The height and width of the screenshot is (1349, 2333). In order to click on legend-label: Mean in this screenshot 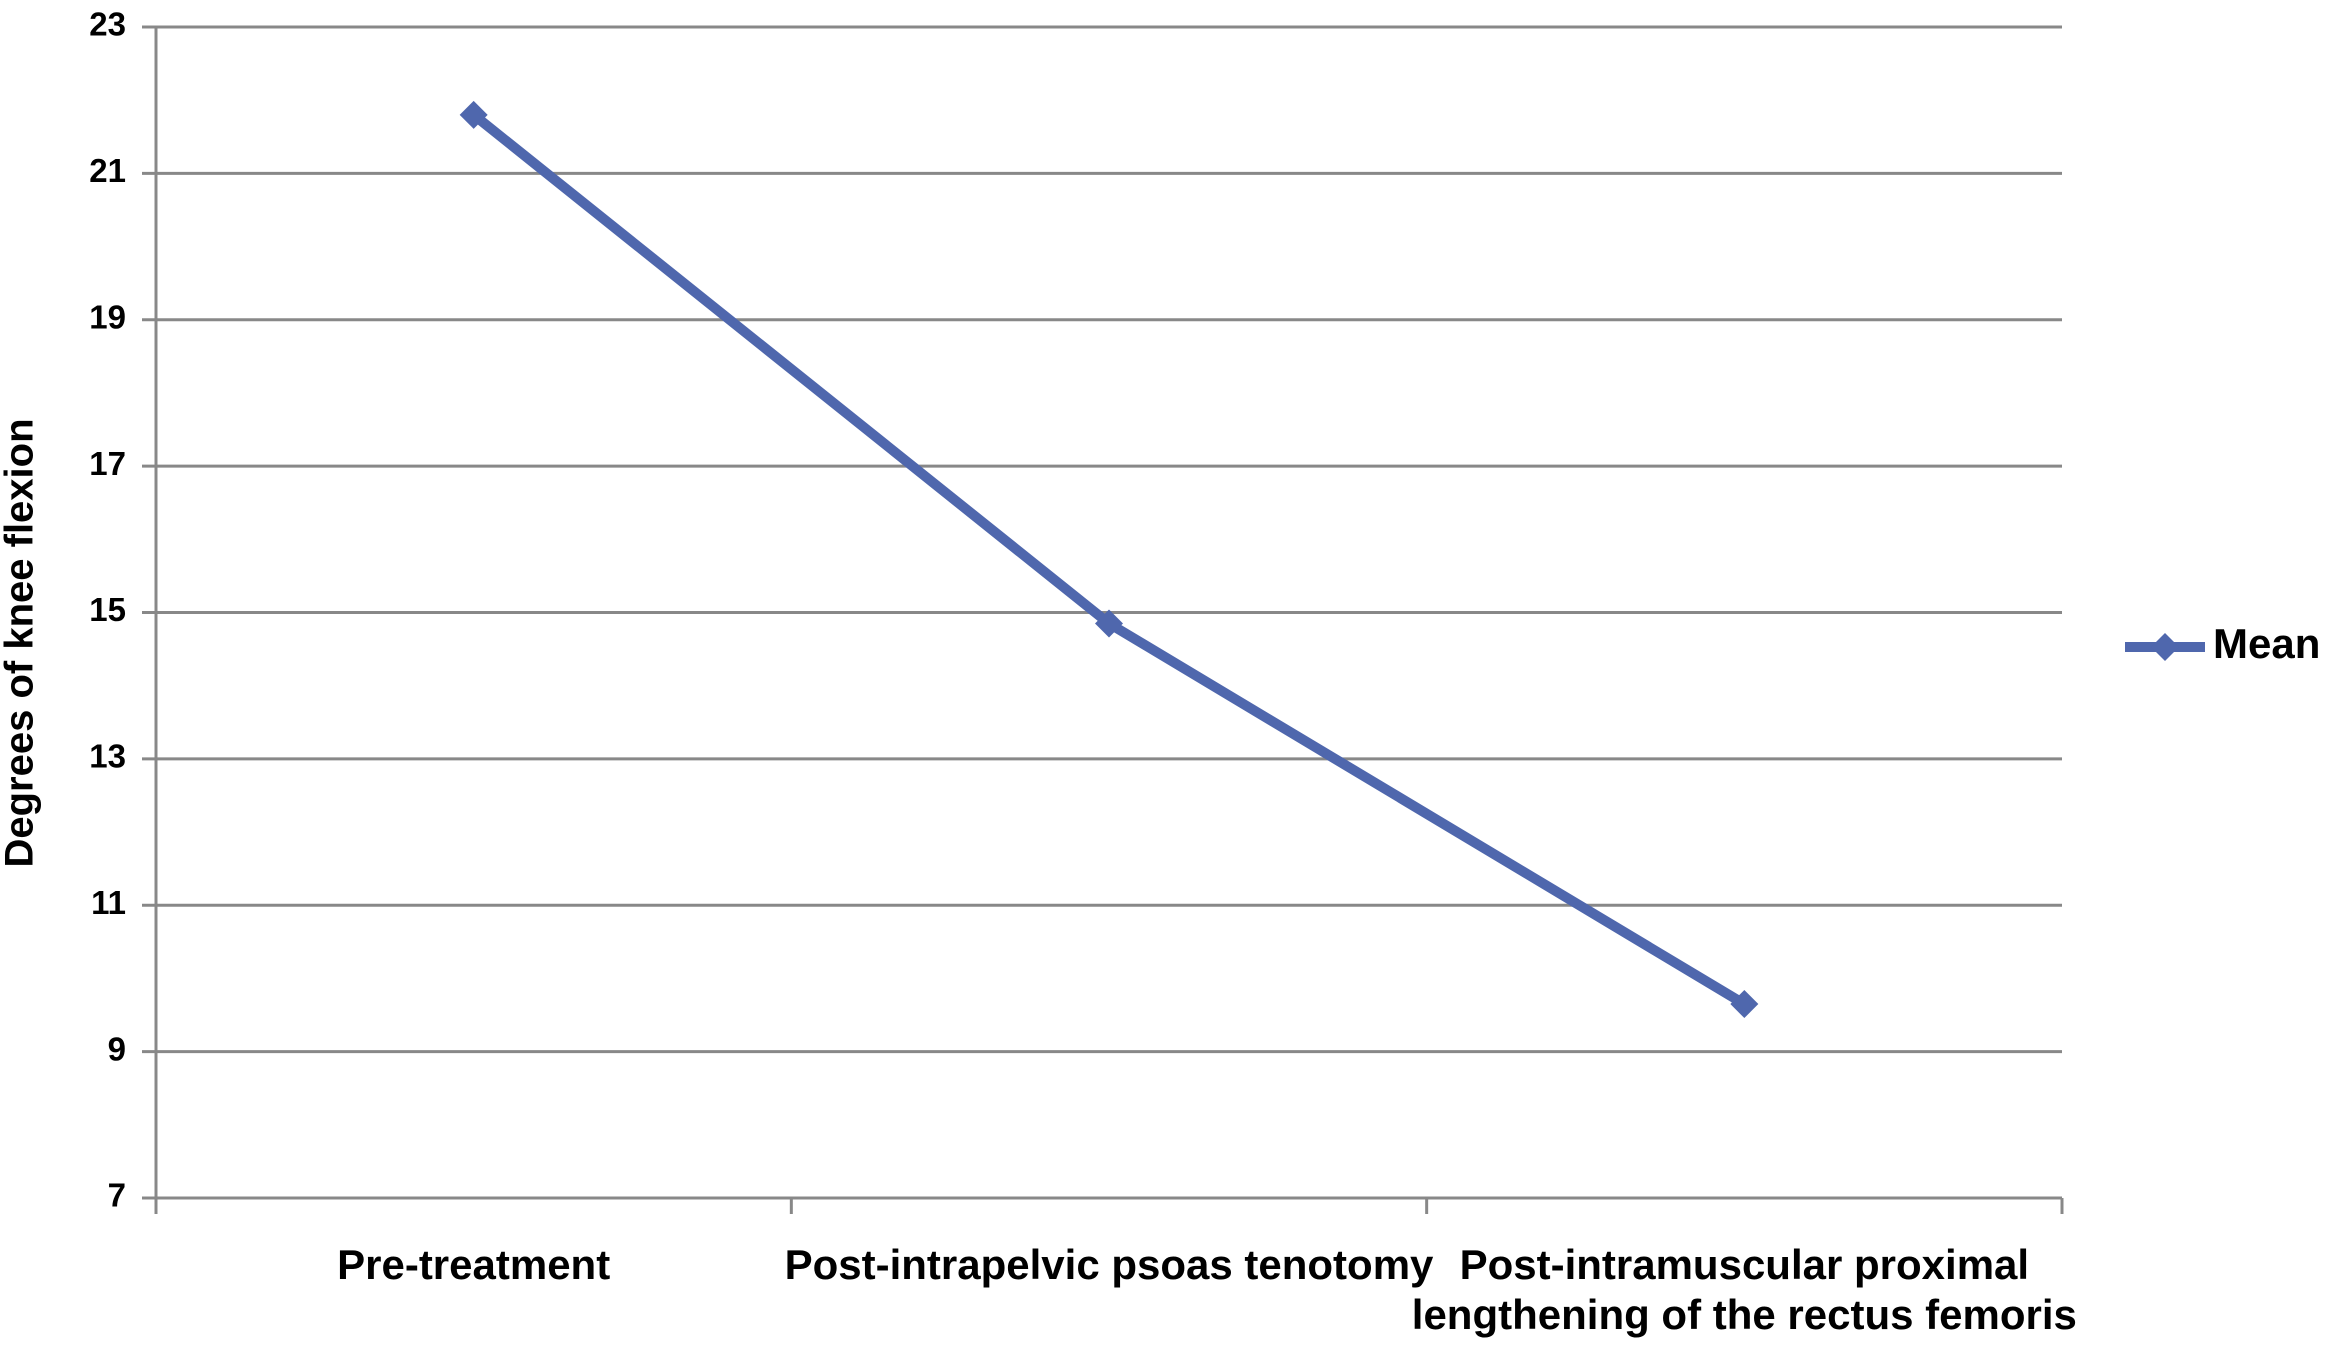, I will do `click(2266, 643)`.